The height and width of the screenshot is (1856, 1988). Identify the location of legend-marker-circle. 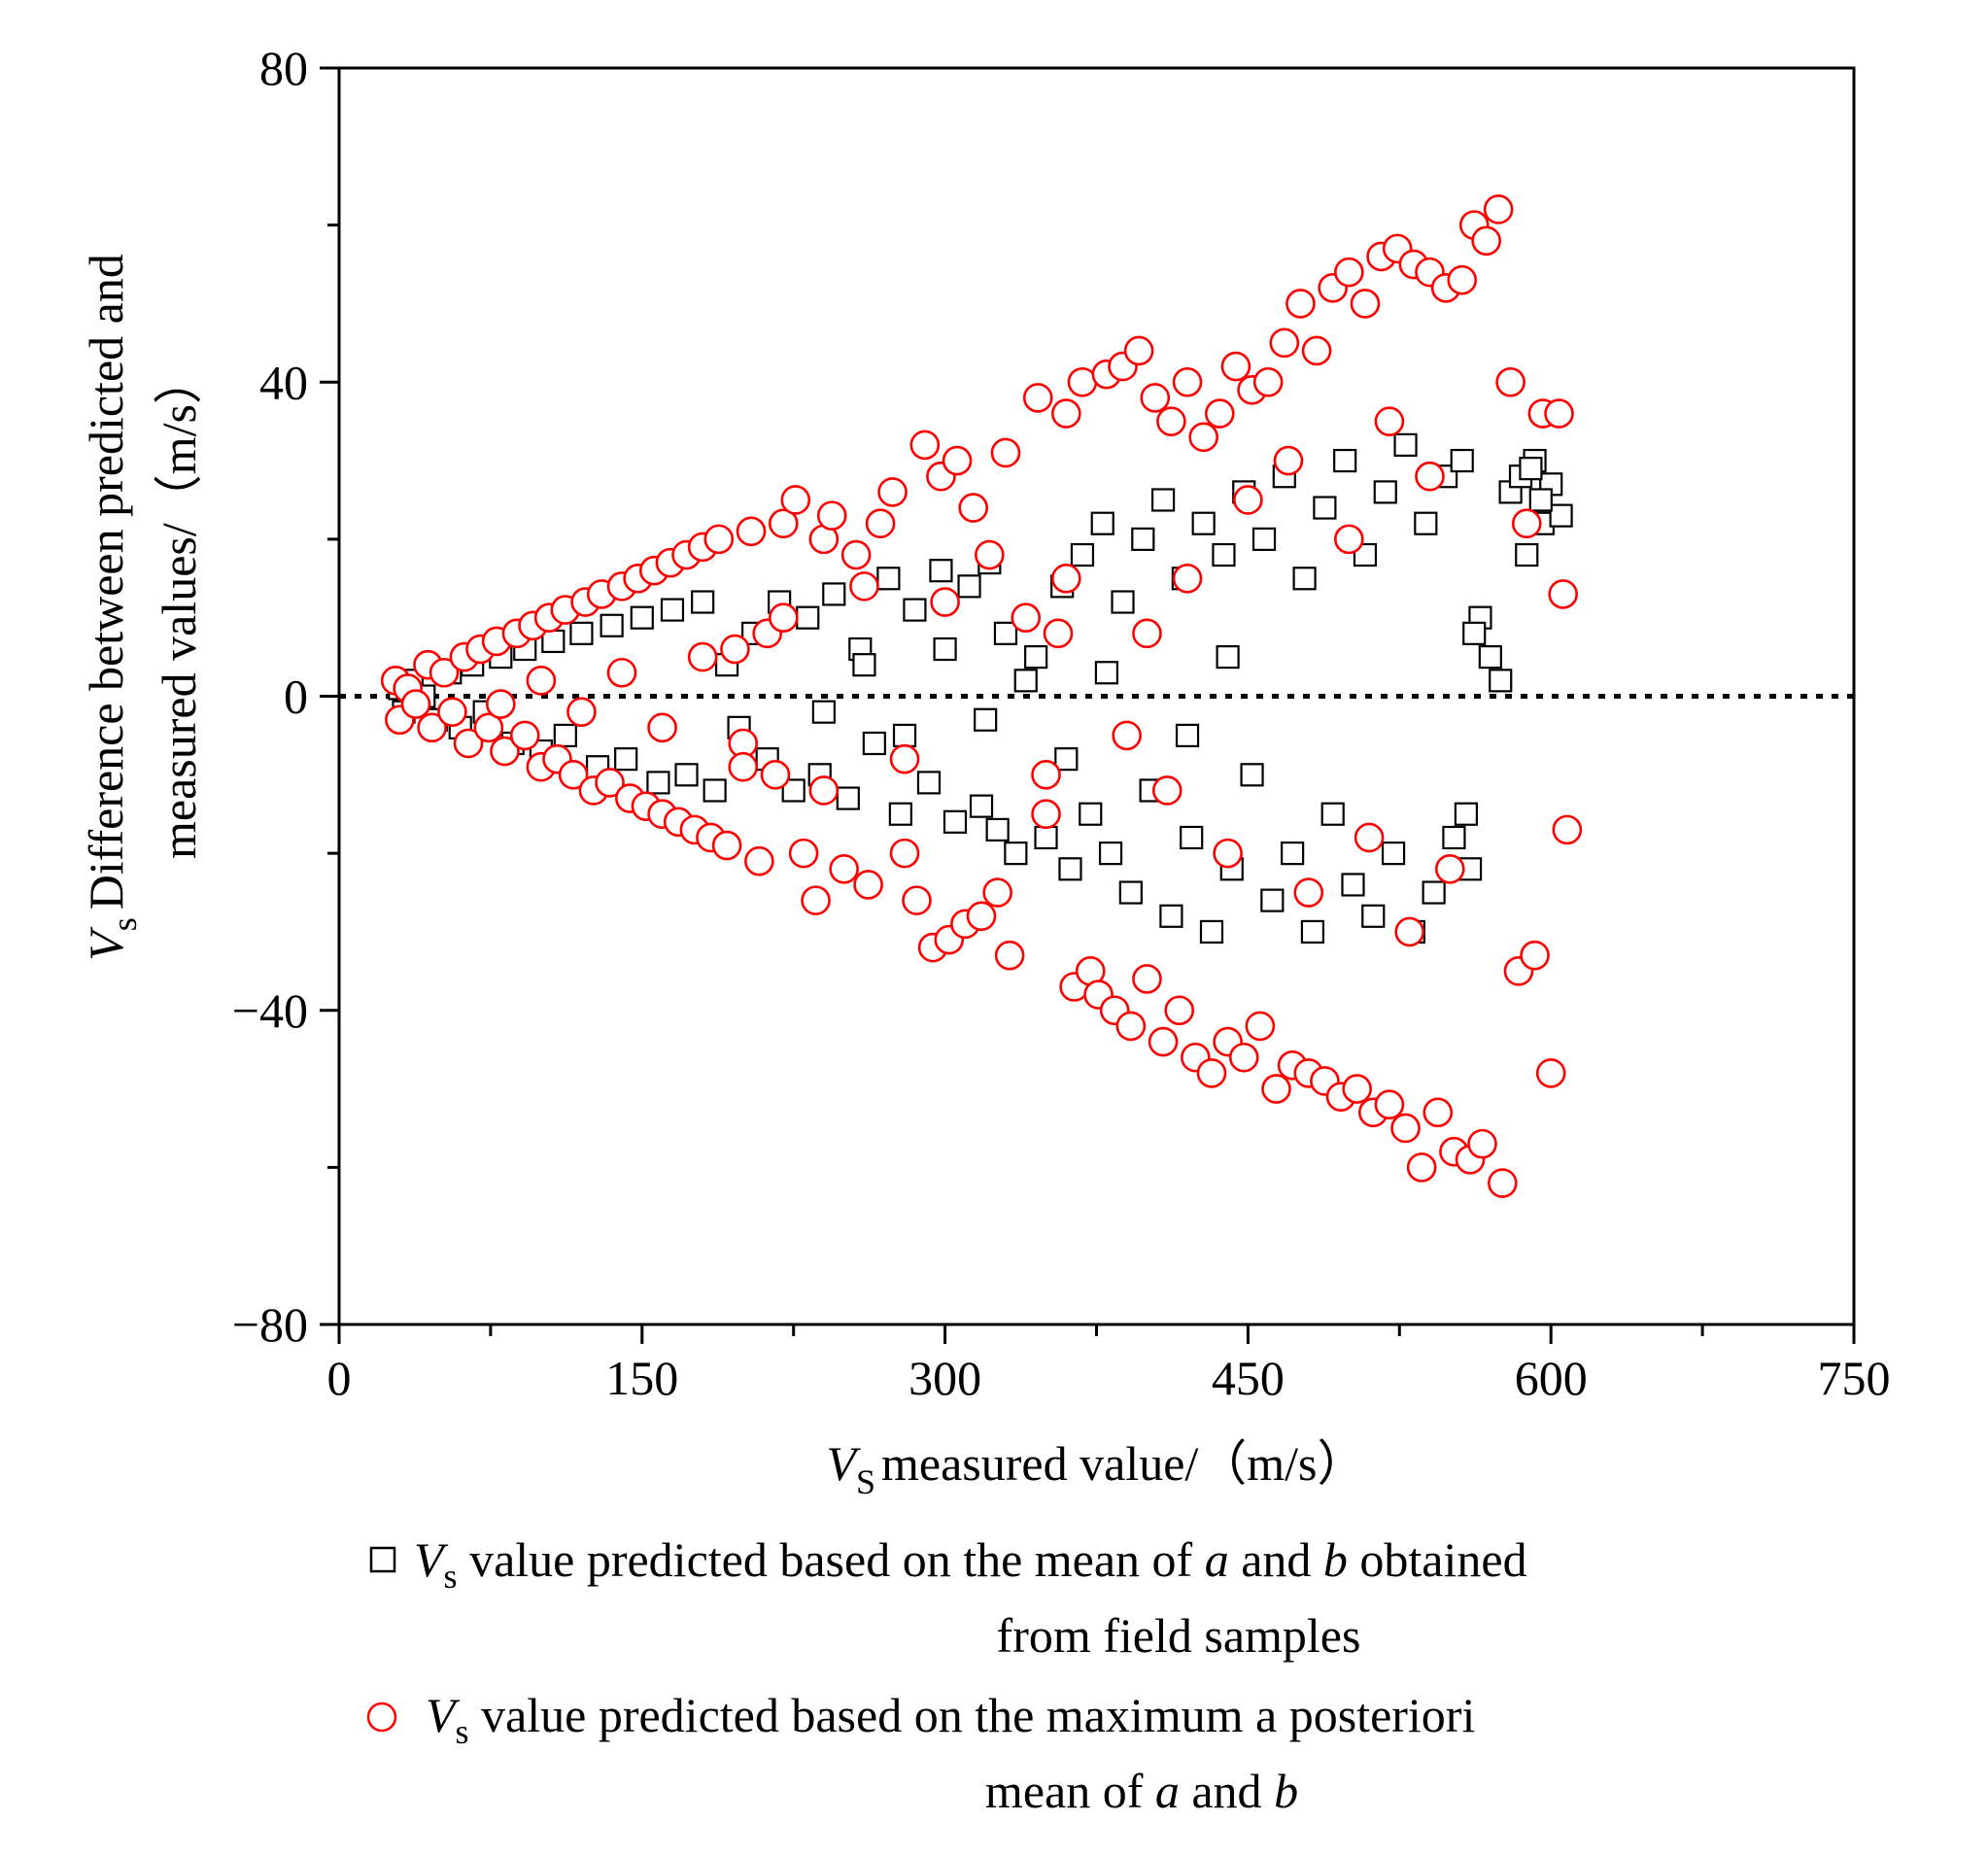
(381, 1717).